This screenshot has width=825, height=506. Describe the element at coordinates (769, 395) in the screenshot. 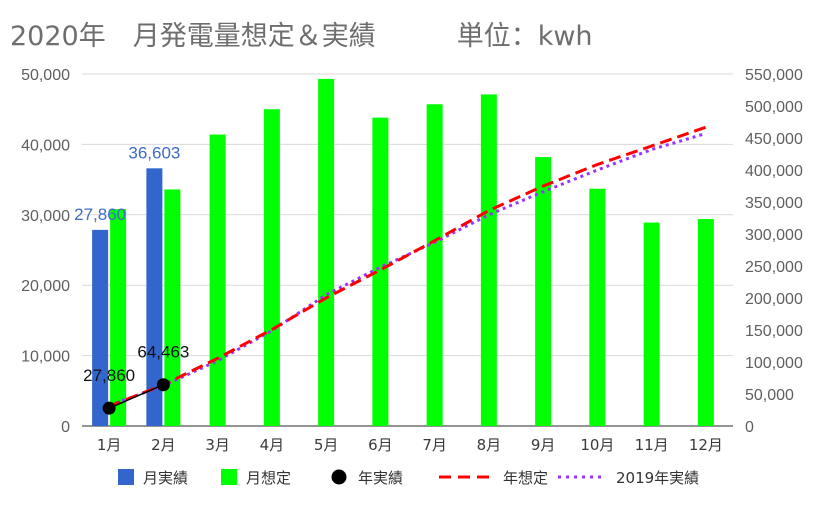

I see `y-right-tick-label: 50,000` at that location.